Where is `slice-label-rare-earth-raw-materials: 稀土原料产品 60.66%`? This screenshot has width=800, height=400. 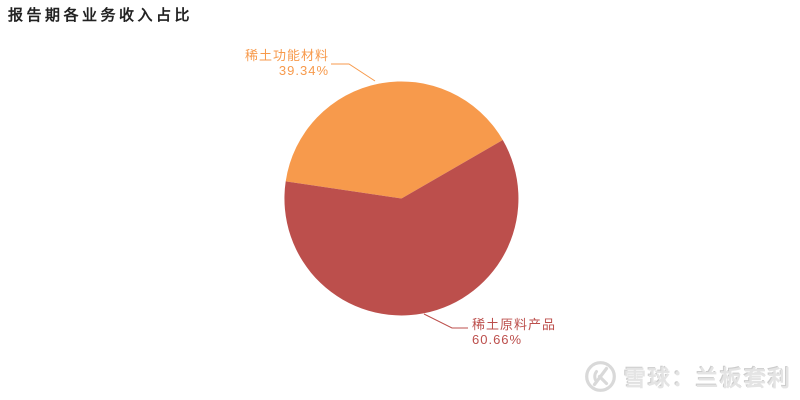 slice-label-rare-earth-raw-materials: 稀土原料产品 60.66% is located at coordinates (514, 332).